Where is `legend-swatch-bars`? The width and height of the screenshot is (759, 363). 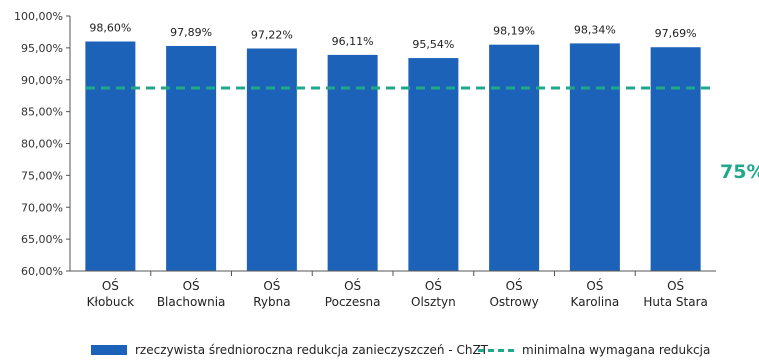 legend-swatch-bars is located at coordinates (109, 350).